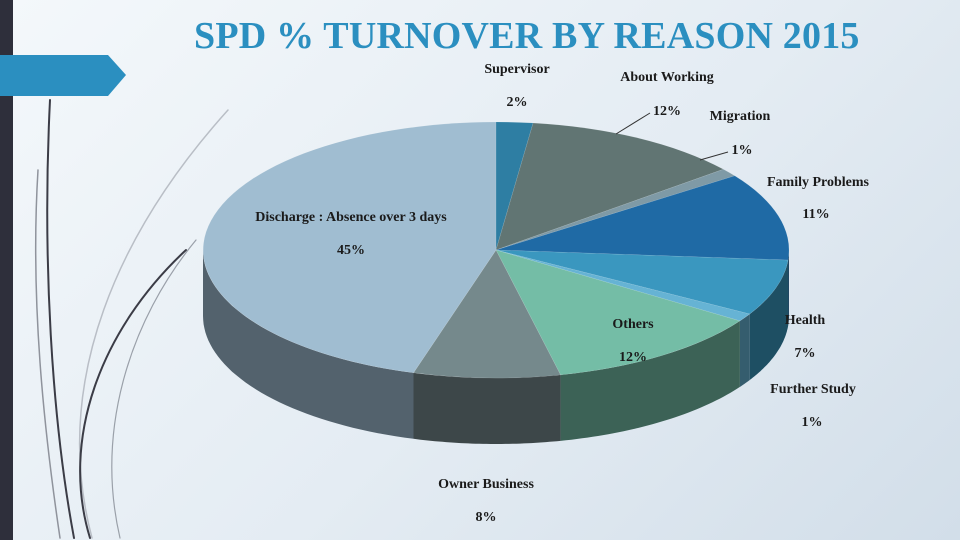 Image resolution: width=960 pixels, height=540 pixels. What do you see at coordinates (667, 77) in the screenshot?
I see `label-about-working: About Working` at bounding box center [667, 77].